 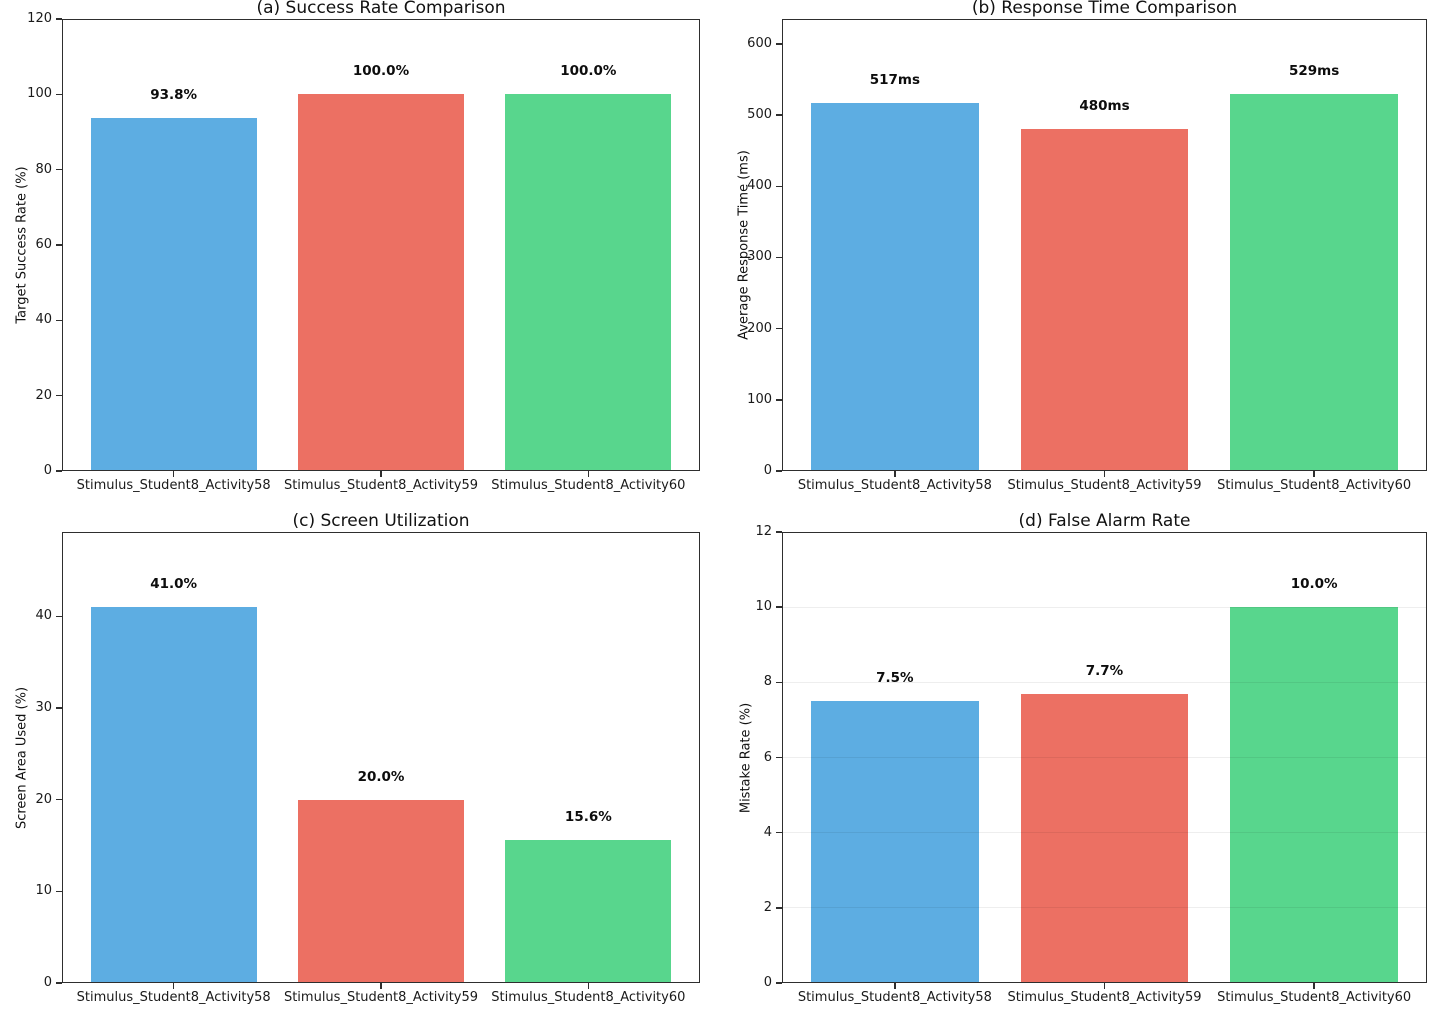 I want to click on chart-title: (d) False Alarm Rate, so click(x=1104, y=521).